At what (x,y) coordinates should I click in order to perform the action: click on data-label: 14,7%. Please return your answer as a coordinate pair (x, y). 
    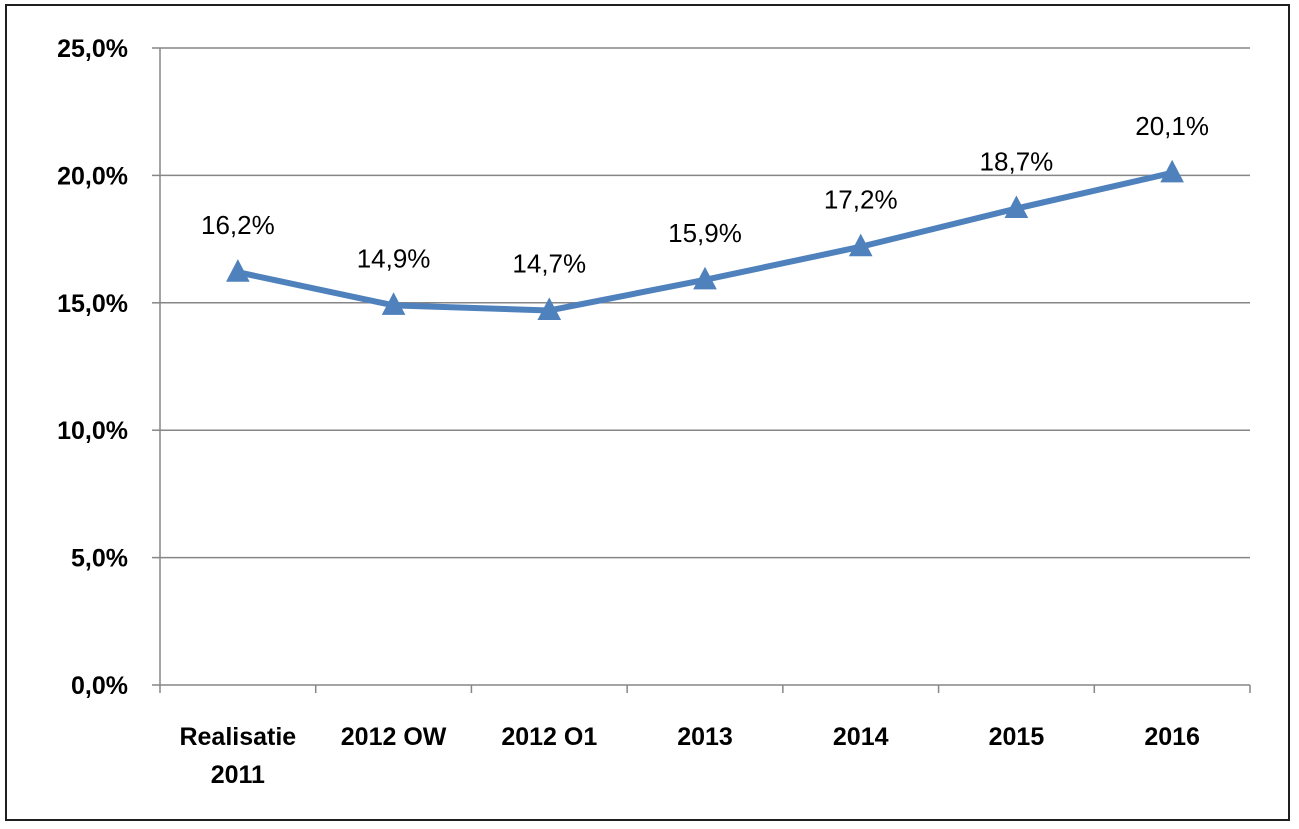
    Looking at the image, I should click on (549, 263).